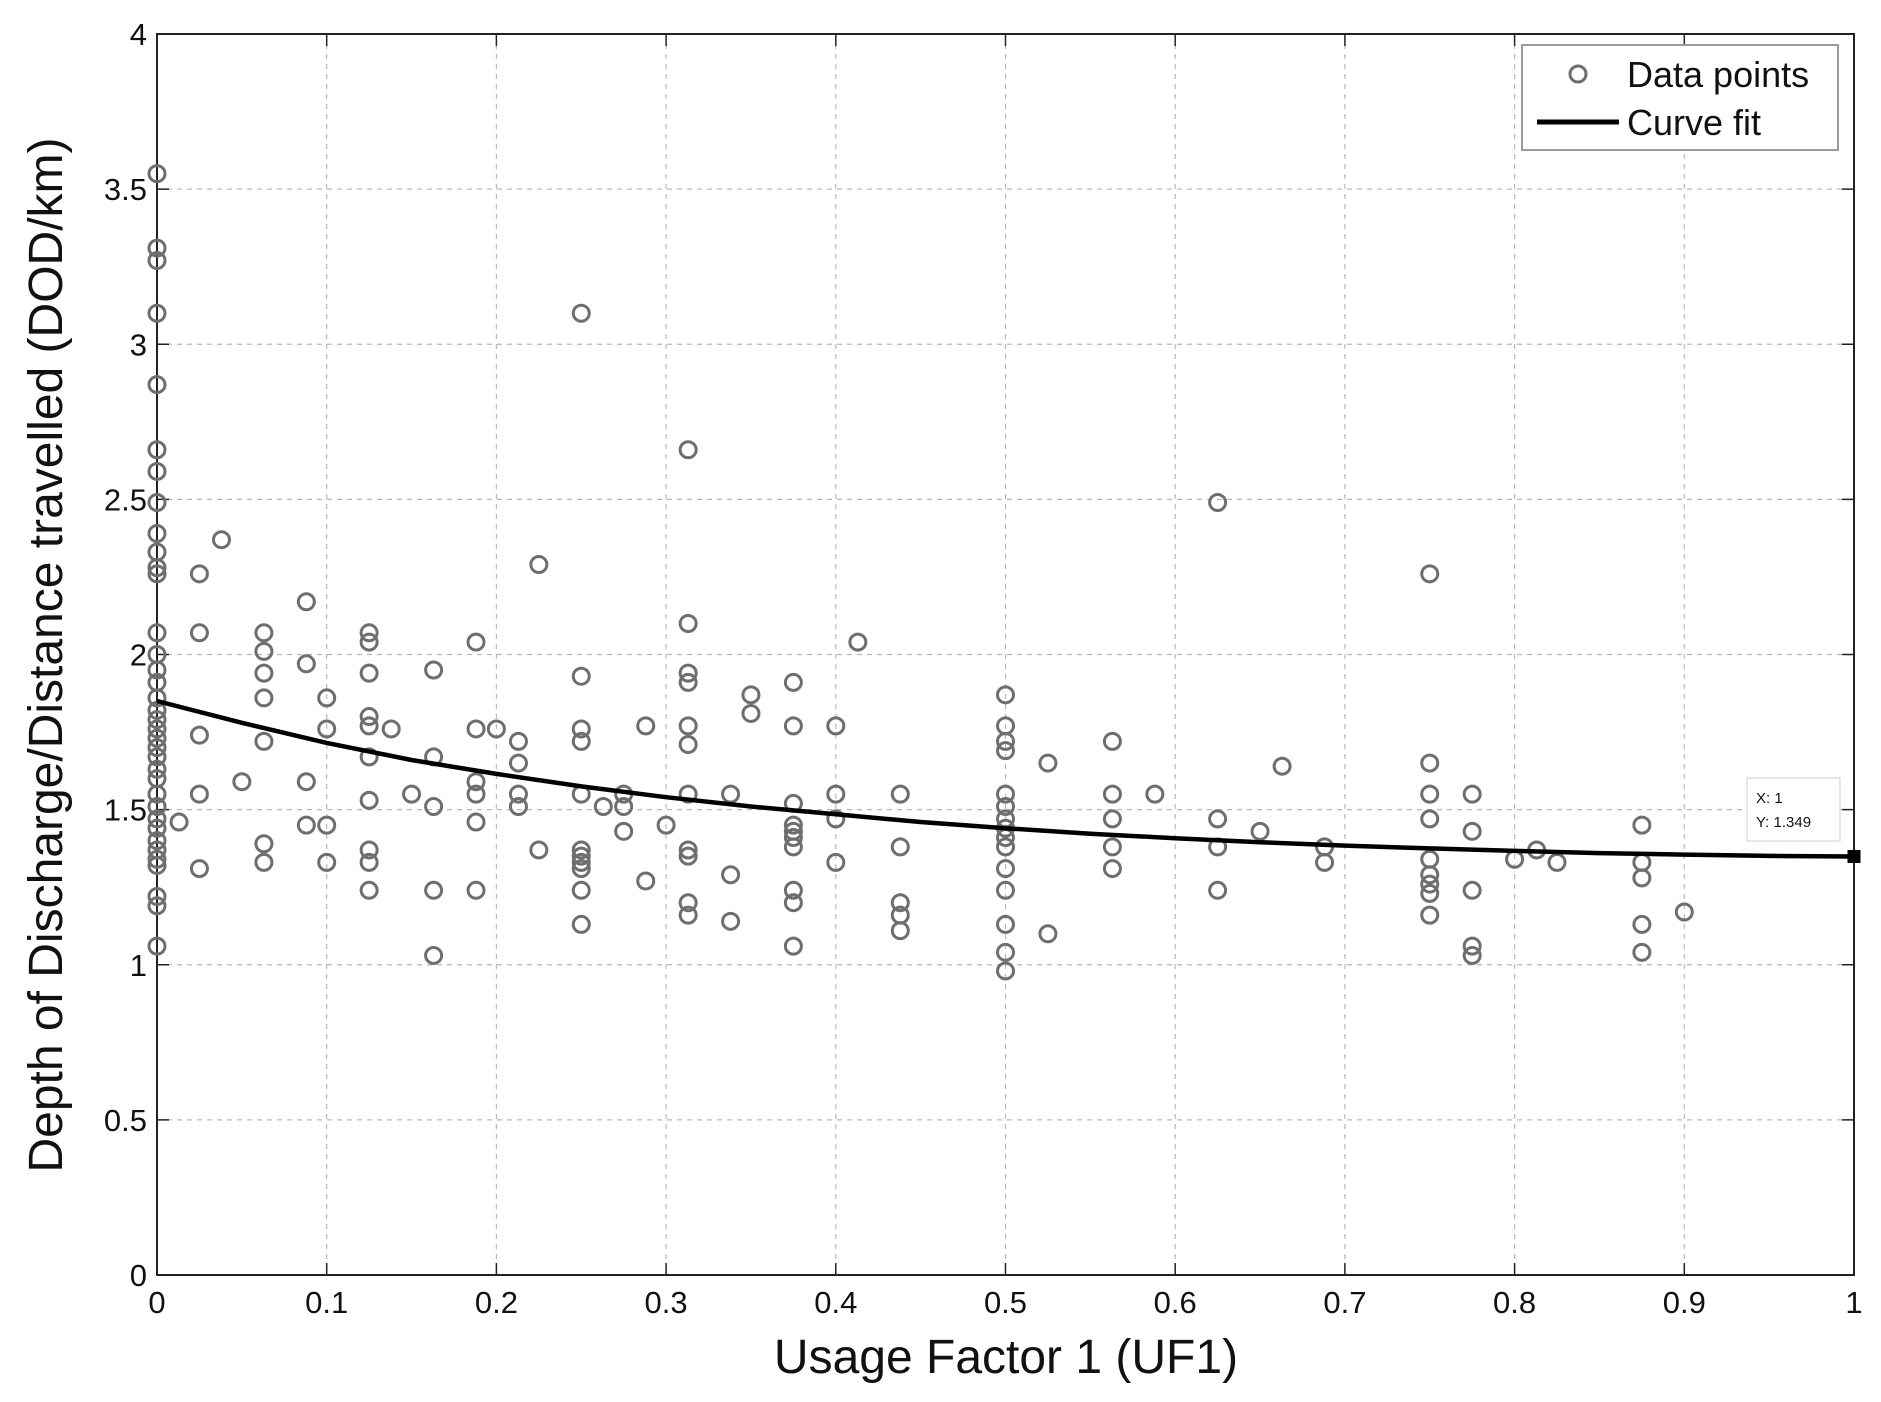 Image resolution: width=1881 pixels, height=1402 pixels. I want to click on datatip: X: 1 Y: 1.349, so click(1803, 820).